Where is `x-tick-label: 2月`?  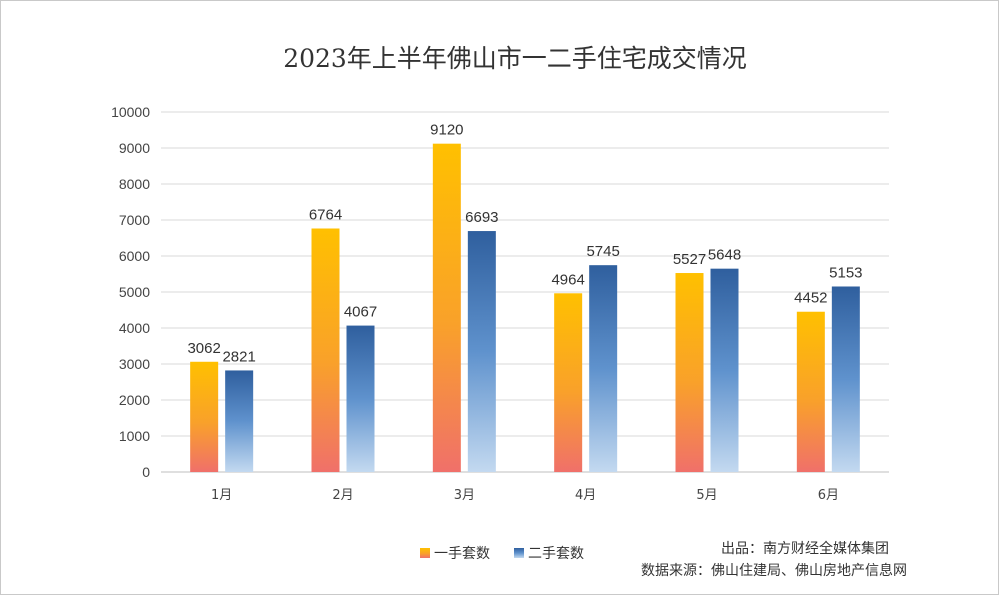 x-tick-label: 2月 is located at coordinates (342, 495).